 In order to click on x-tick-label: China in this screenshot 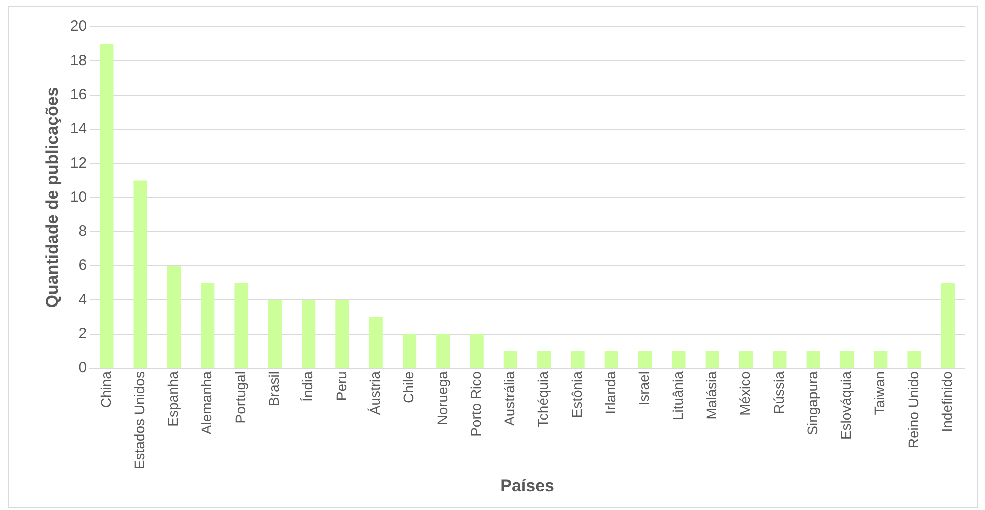, I will do `click(106, 389)`.